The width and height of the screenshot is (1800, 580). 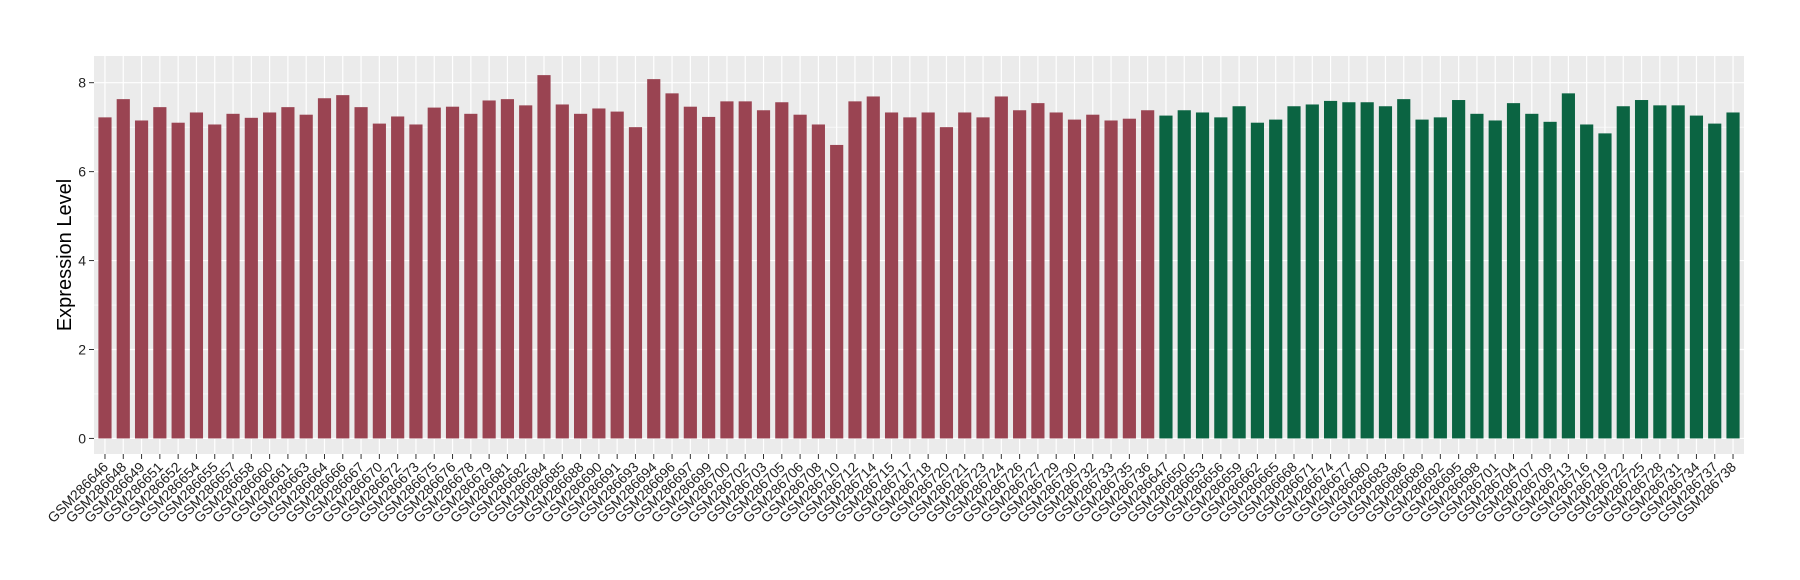 I want to click on bar-GSM286656, so click(x=1221, y=278).